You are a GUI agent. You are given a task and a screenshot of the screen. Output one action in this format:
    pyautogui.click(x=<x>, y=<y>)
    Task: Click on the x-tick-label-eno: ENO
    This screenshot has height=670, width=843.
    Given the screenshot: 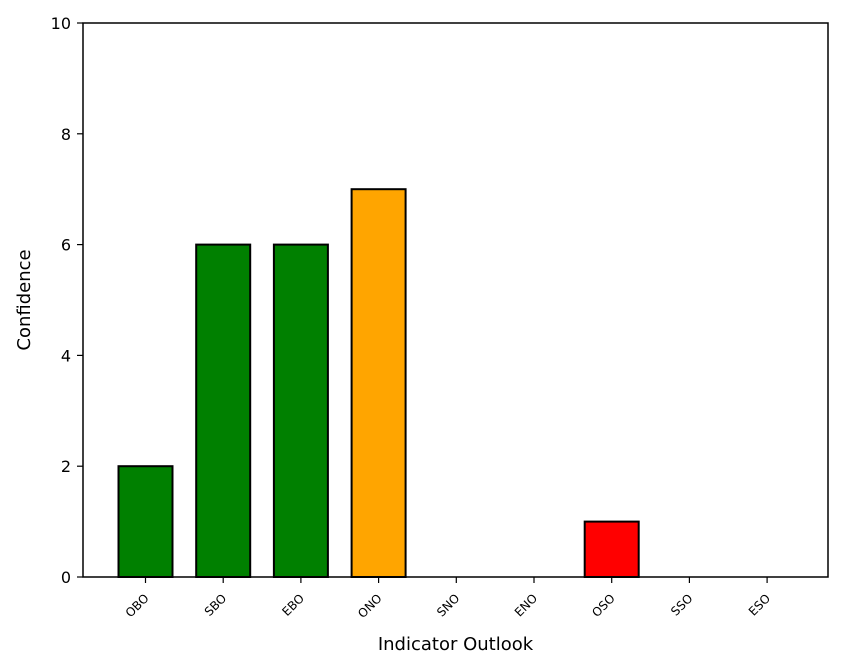 What is the action you would take?
    pyautogui.click(x=526, y=605)
    